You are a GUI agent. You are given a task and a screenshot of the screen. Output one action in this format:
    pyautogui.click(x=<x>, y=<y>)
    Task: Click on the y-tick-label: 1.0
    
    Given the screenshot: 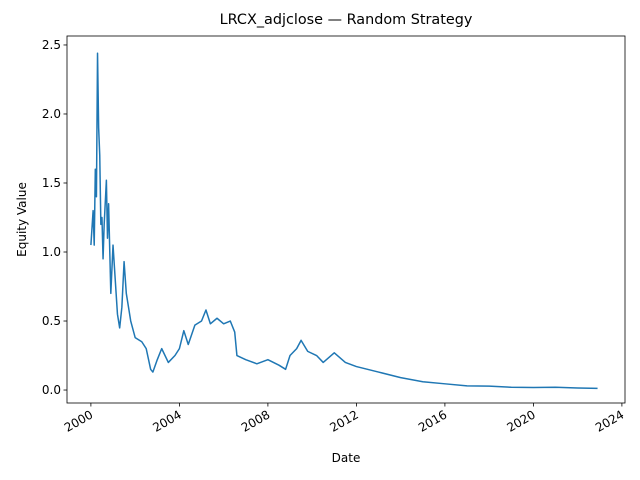 What is the action you would take?
    pyautogui.click(x=51, y=252)
    